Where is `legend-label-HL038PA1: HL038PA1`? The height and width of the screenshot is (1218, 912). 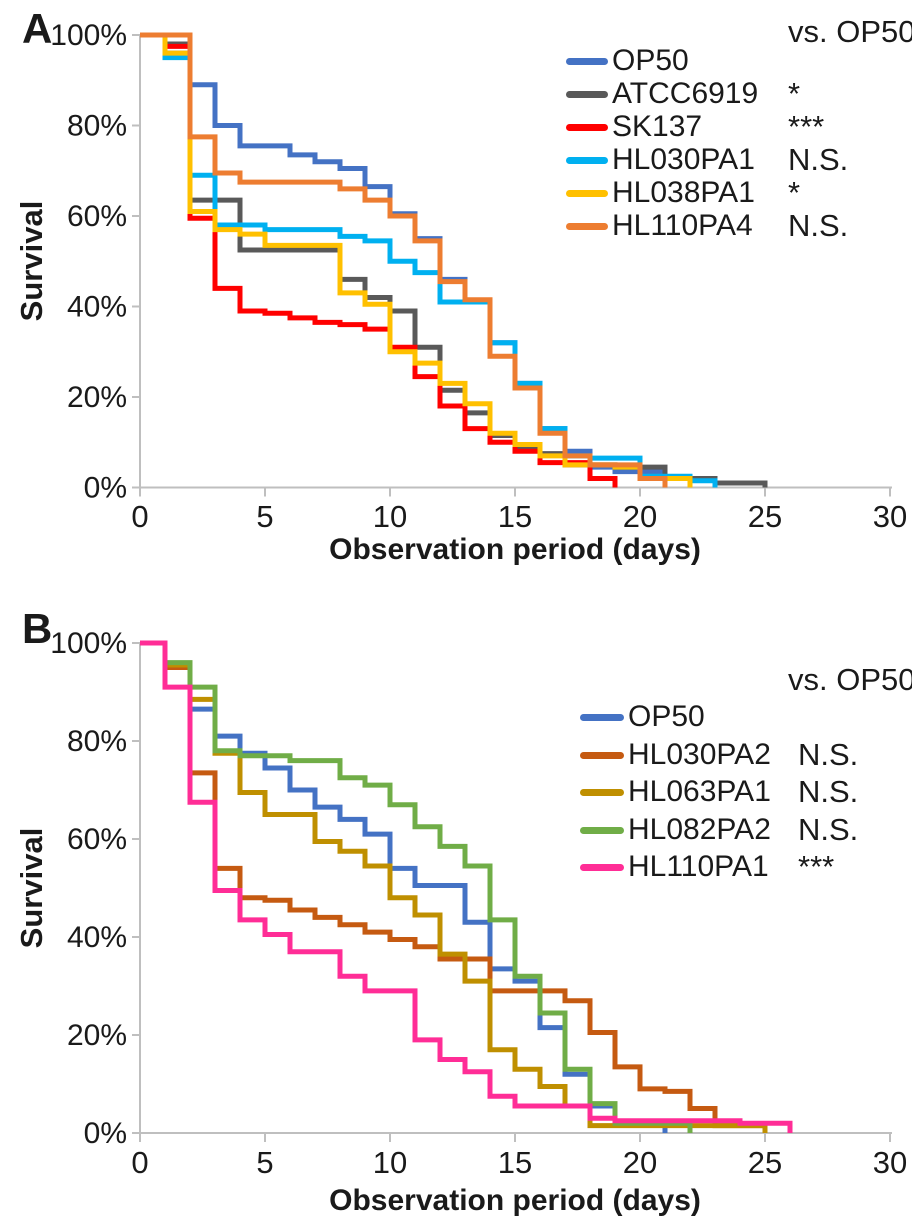
legend-label-HL038PA1: HL038PA1 is located at coordinates (683, 192).